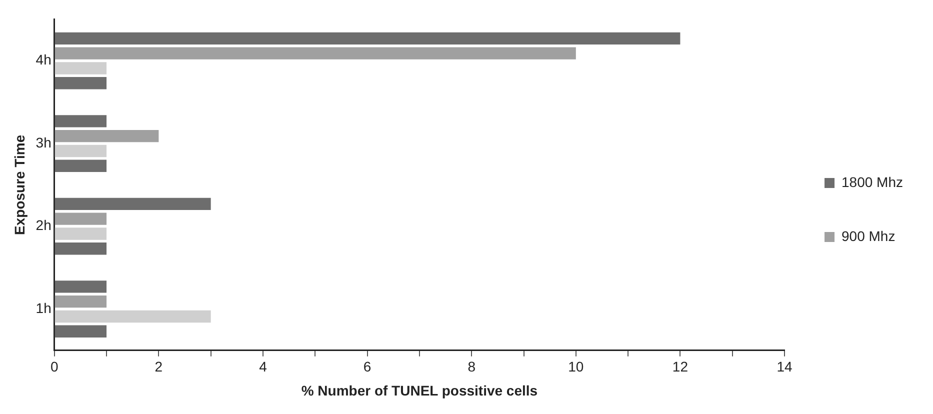 The width and height of the screenshot is (933, 414). Describe the element at coordinates (44, 142) in the screenshot. I see `y-tick-label: 3h` at that location.